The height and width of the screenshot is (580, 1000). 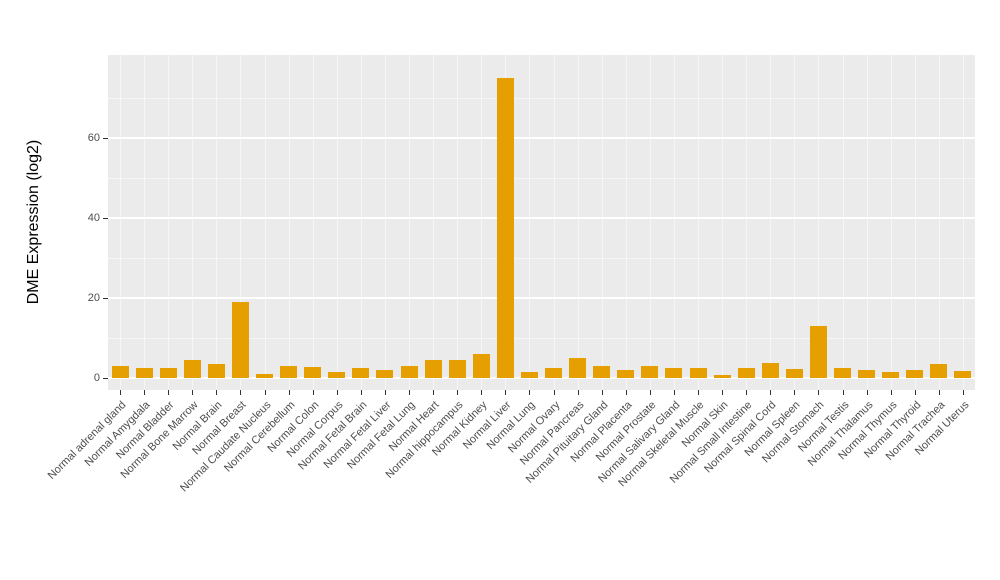 What do you see at coordinates (93, 298) in the screenshot?
I see `y-tick-label: 20` at bounding box center [93, 298].